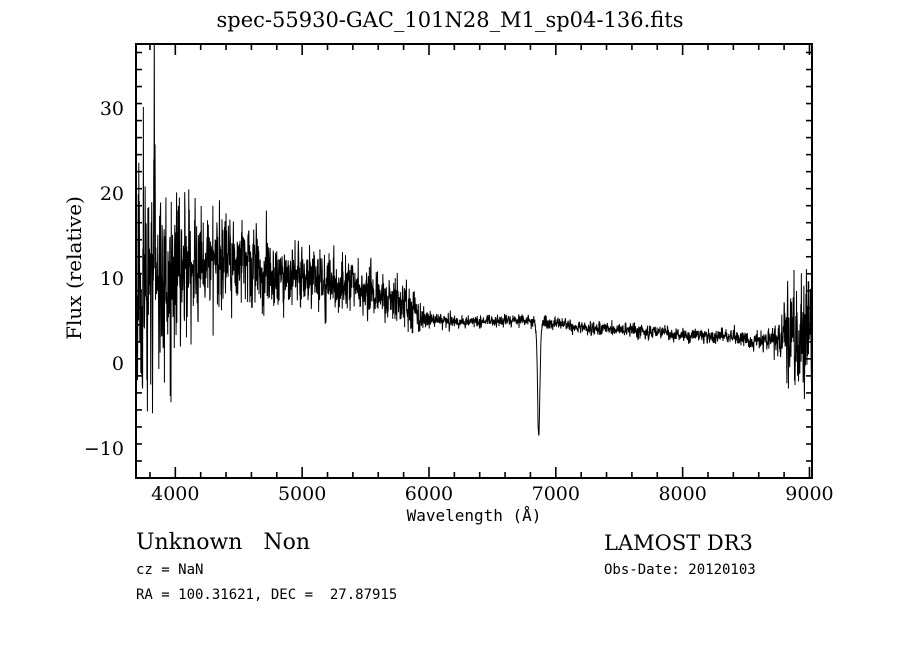  I want to click on x-tick-label: 7000, so click(556, 494).